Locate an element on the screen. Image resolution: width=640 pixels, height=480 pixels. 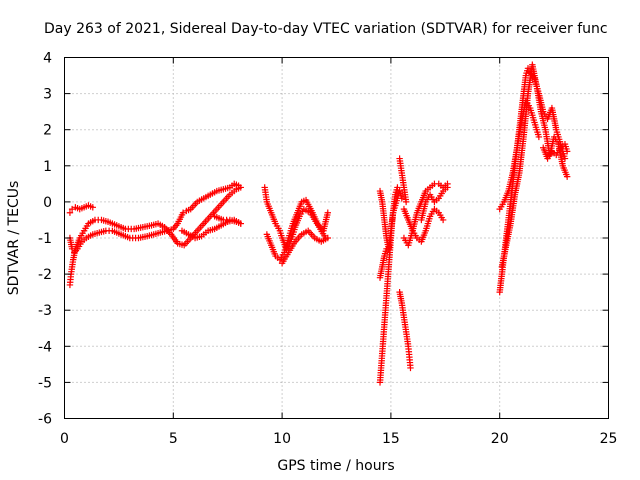
x-axis-label: GPS time / hours is located at coordinates (335, 466).